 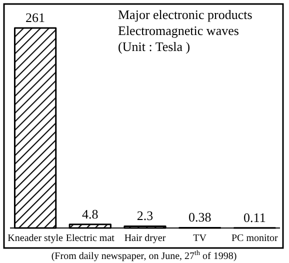 What do you see at coordinates (36, 238) in the screenshot?
I see `x-tick-label: Kneader style` at bounding box center [36, 238].